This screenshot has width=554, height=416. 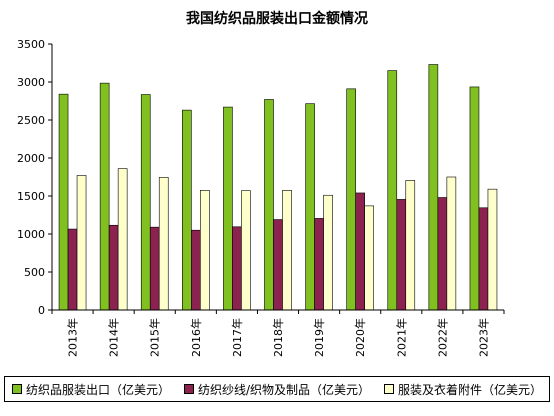 What do you see at coordinates (360, 337) in the screenshot?
I see `x-tick-label: 2020年` at bounding box center [360, 337].